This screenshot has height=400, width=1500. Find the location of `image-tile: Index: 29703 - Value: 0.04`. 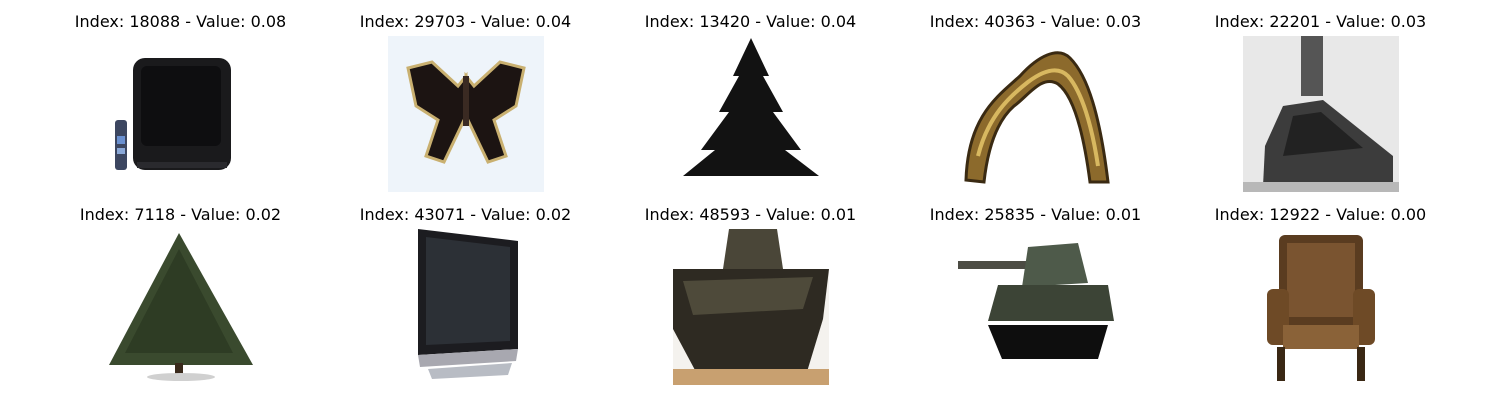

image-tile: Index: 29703 - Value: 0.04 is located at coordinates (465, 107).